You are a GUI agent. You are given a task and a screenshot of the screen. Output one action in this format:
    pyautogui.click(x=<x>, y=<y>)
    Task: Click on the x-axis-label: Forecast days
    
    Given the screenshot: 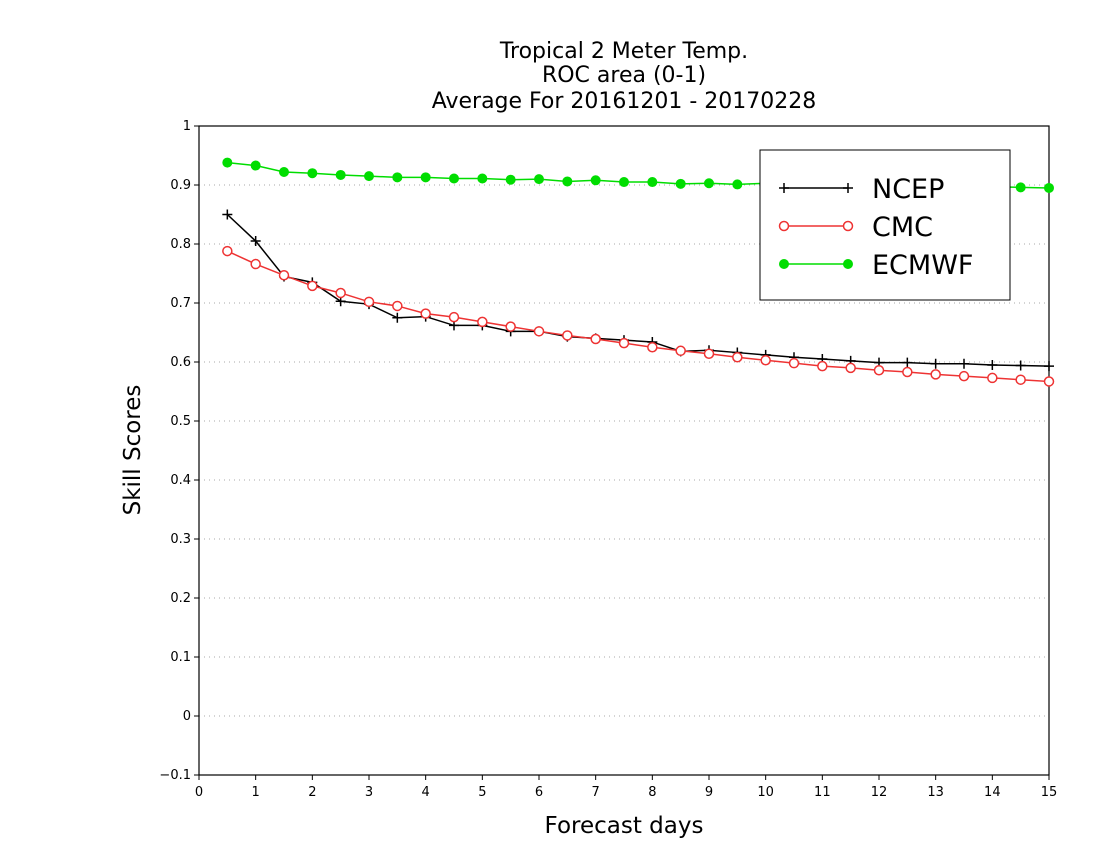 What is the action you would take?
    pyautogui.click(x=624, y=826)
    